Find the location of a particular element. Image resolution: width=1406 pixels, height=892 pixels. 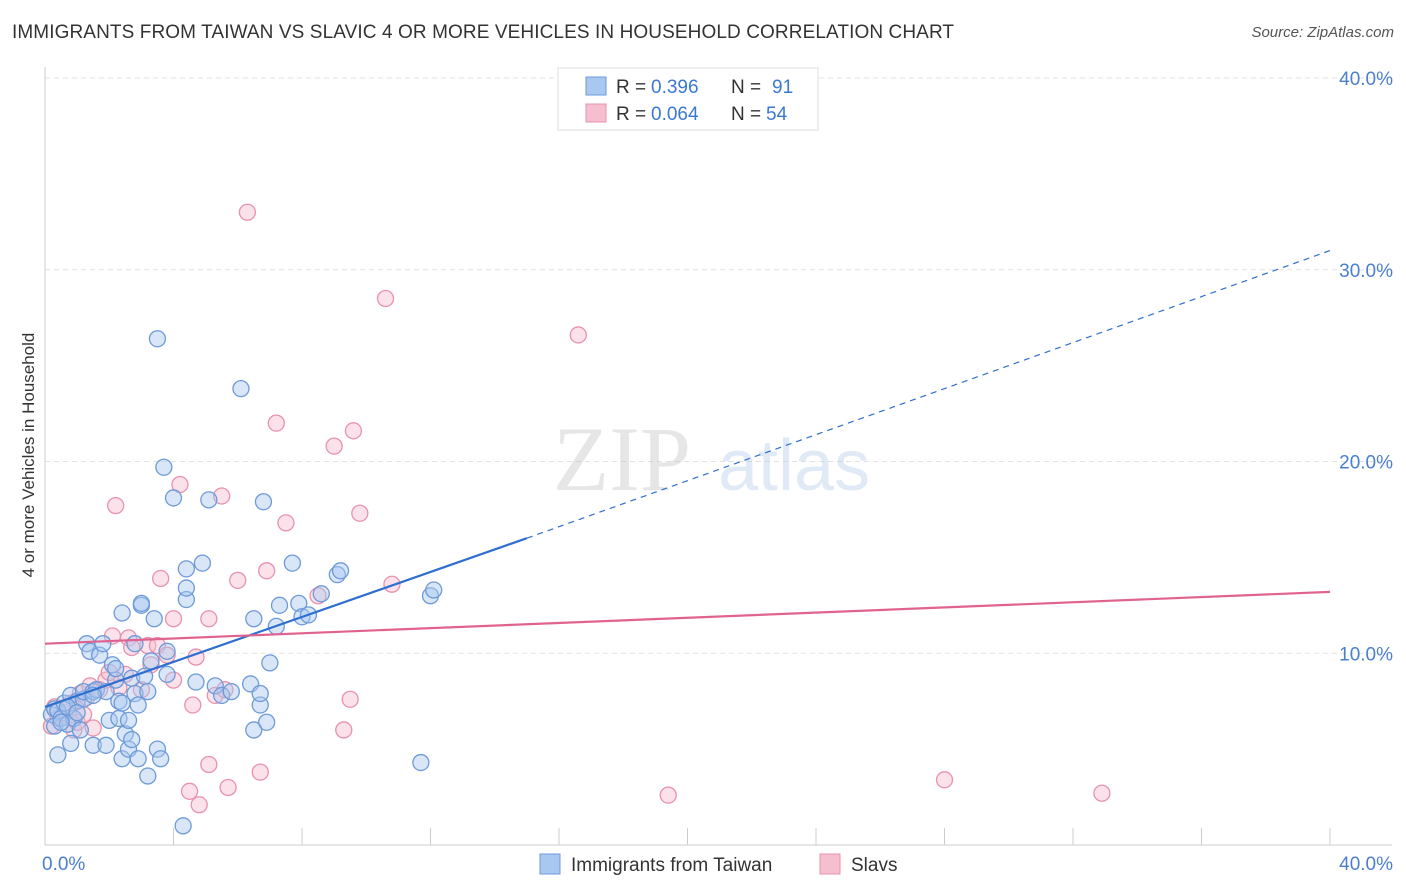

legend-r-value: 0.064 is located at coordinates (675, 114).